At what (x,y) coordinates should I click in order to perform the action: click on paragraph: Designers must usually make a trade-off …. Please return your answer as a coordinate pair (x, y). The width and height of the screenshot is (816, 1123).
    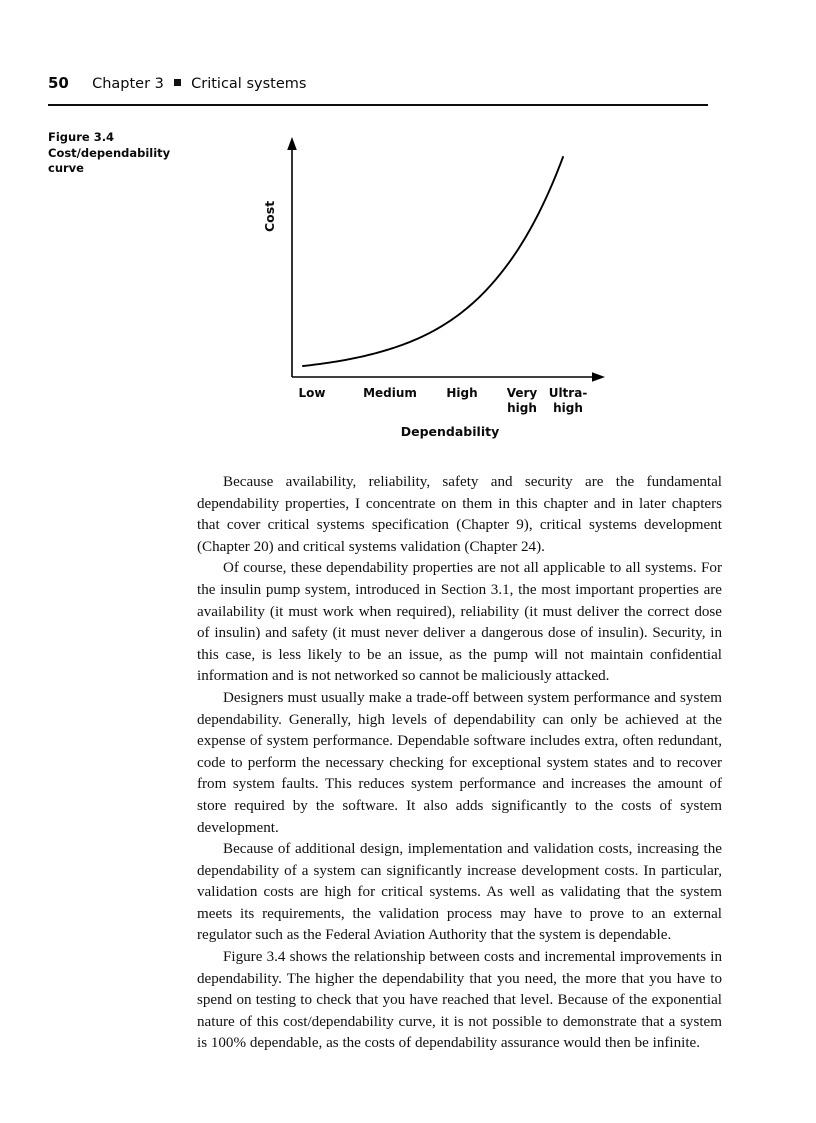
    Looking at the image, I should click on (459, 762).